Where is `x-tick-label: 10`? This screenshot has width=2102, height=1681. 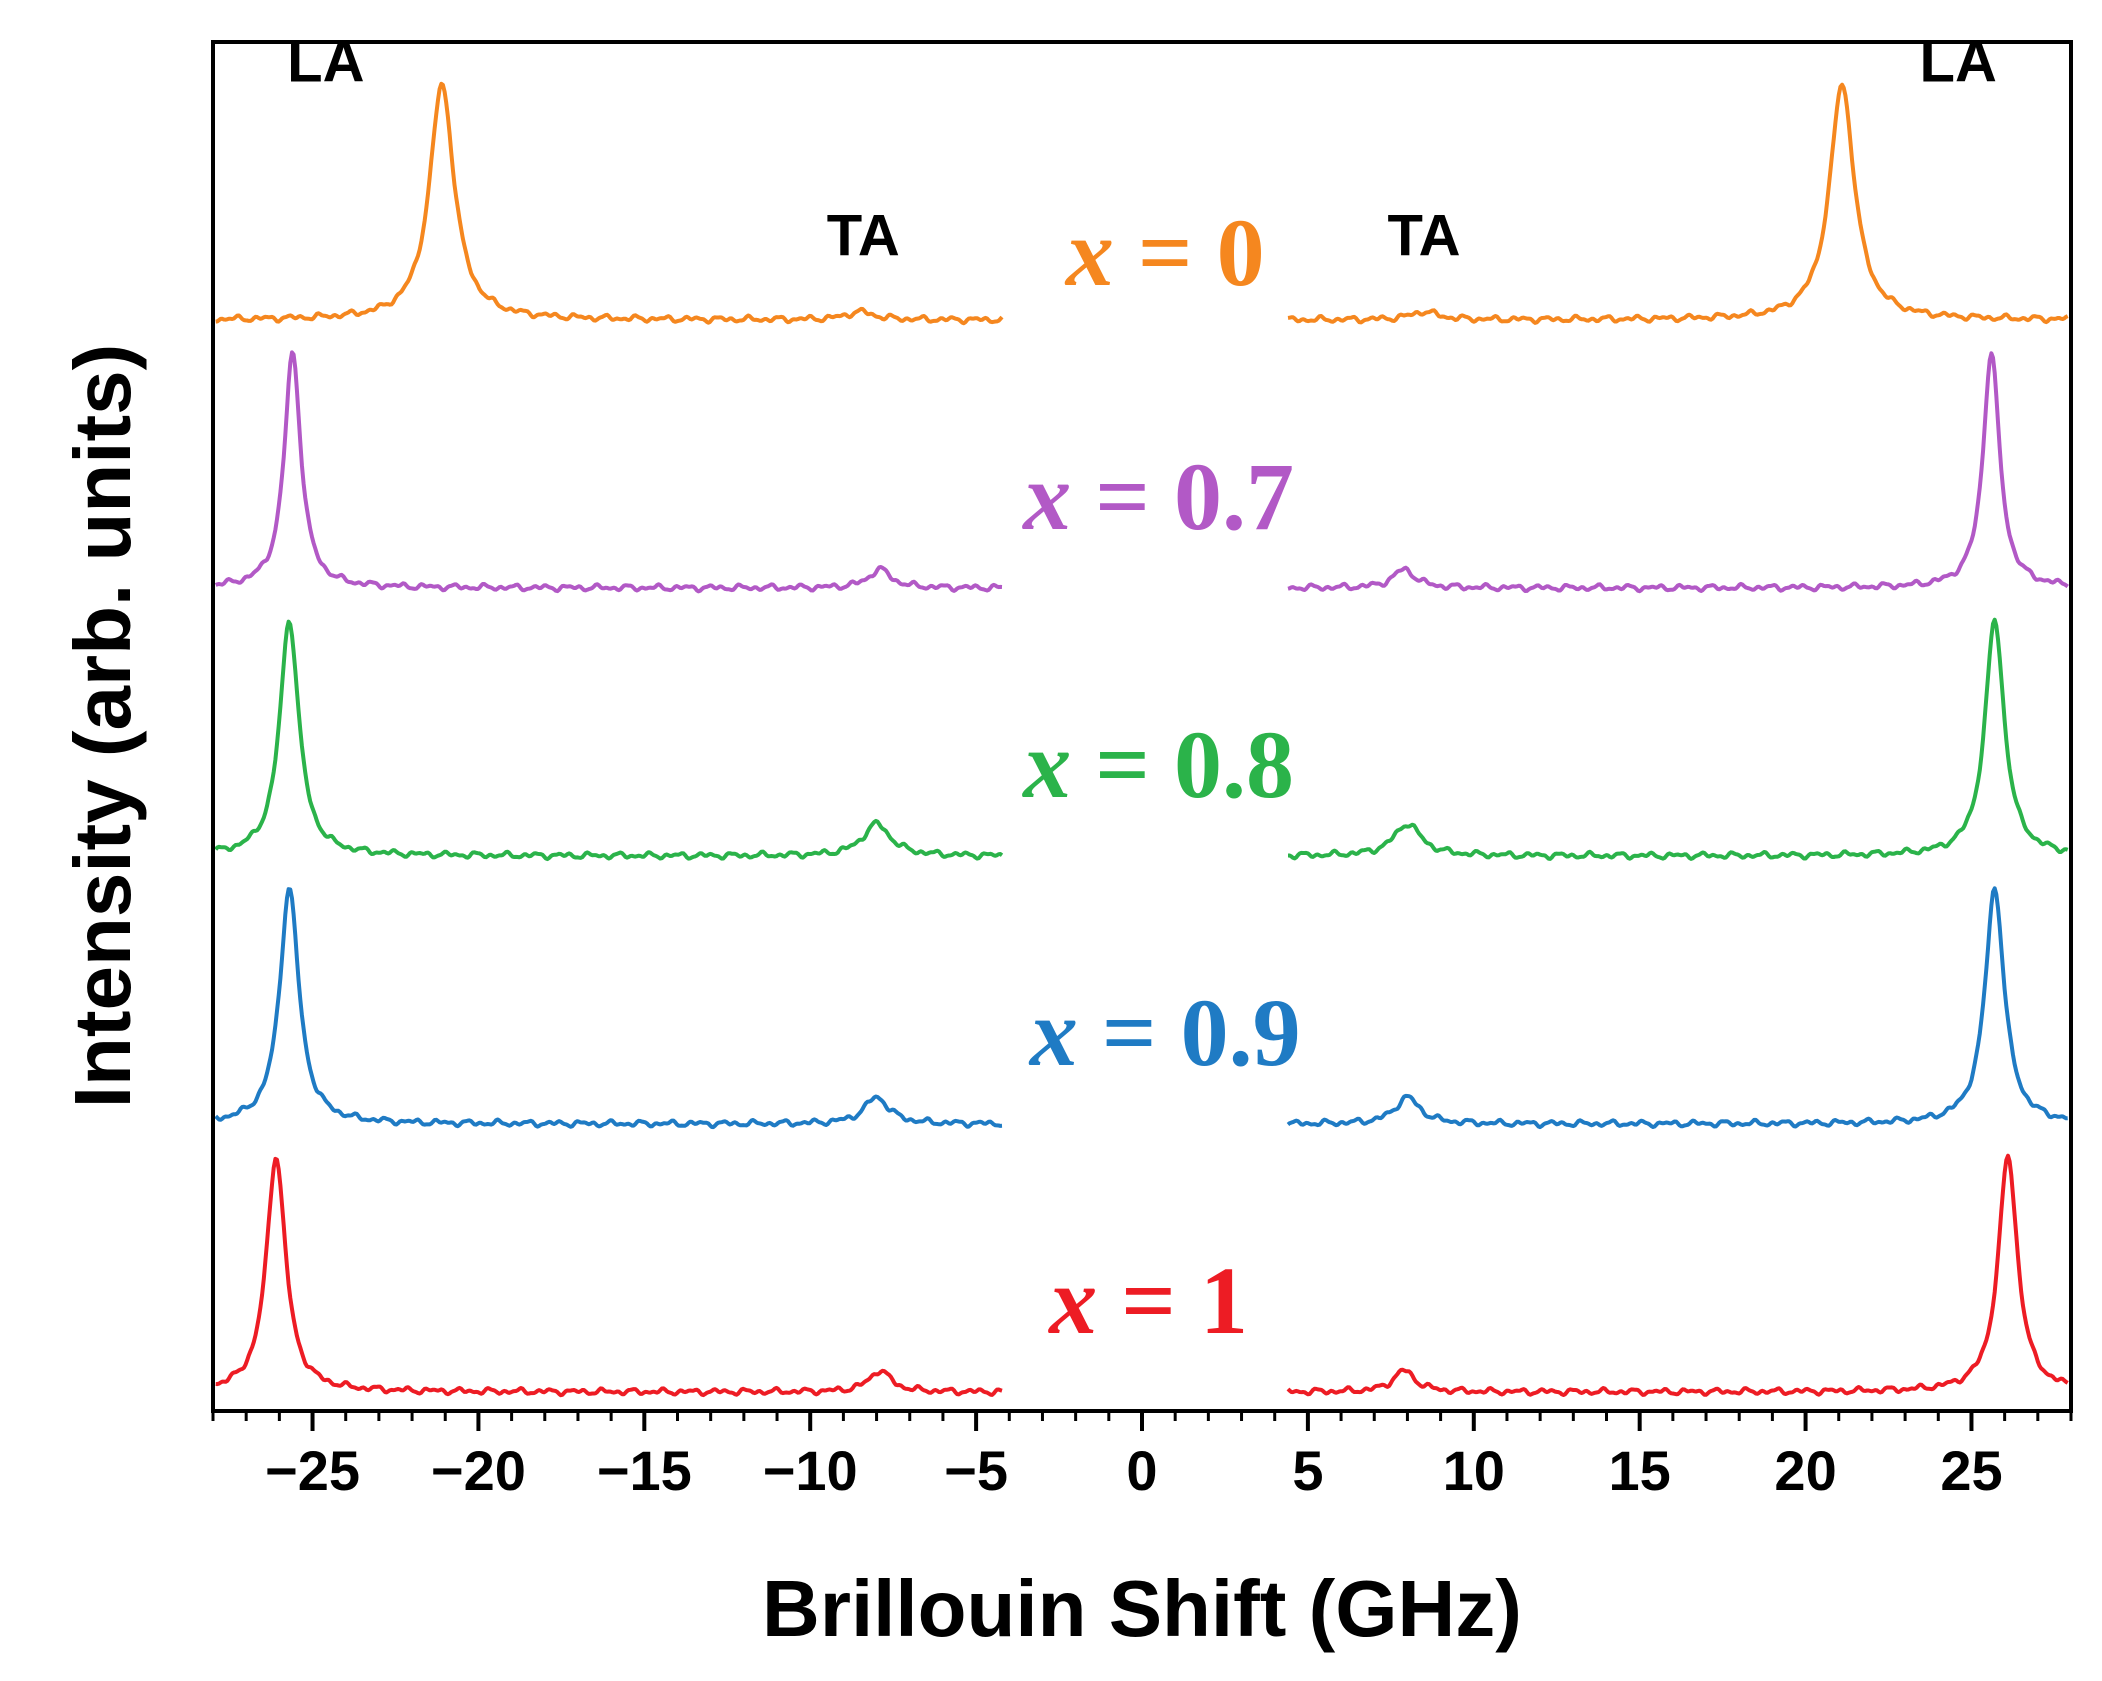 x-tick-label: 10 is located at coordinates (1474, 1470).